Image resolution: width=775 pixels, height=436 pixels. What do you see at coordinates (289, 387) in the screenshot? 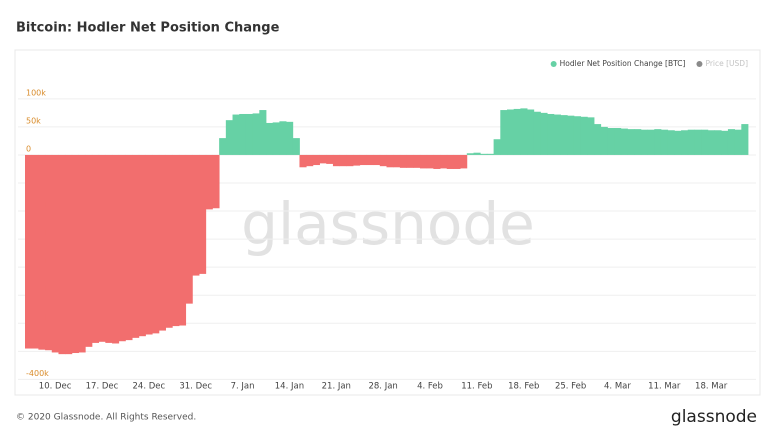
I see `x-tick-label: 14. Jan` at bounding box center [289, 387].